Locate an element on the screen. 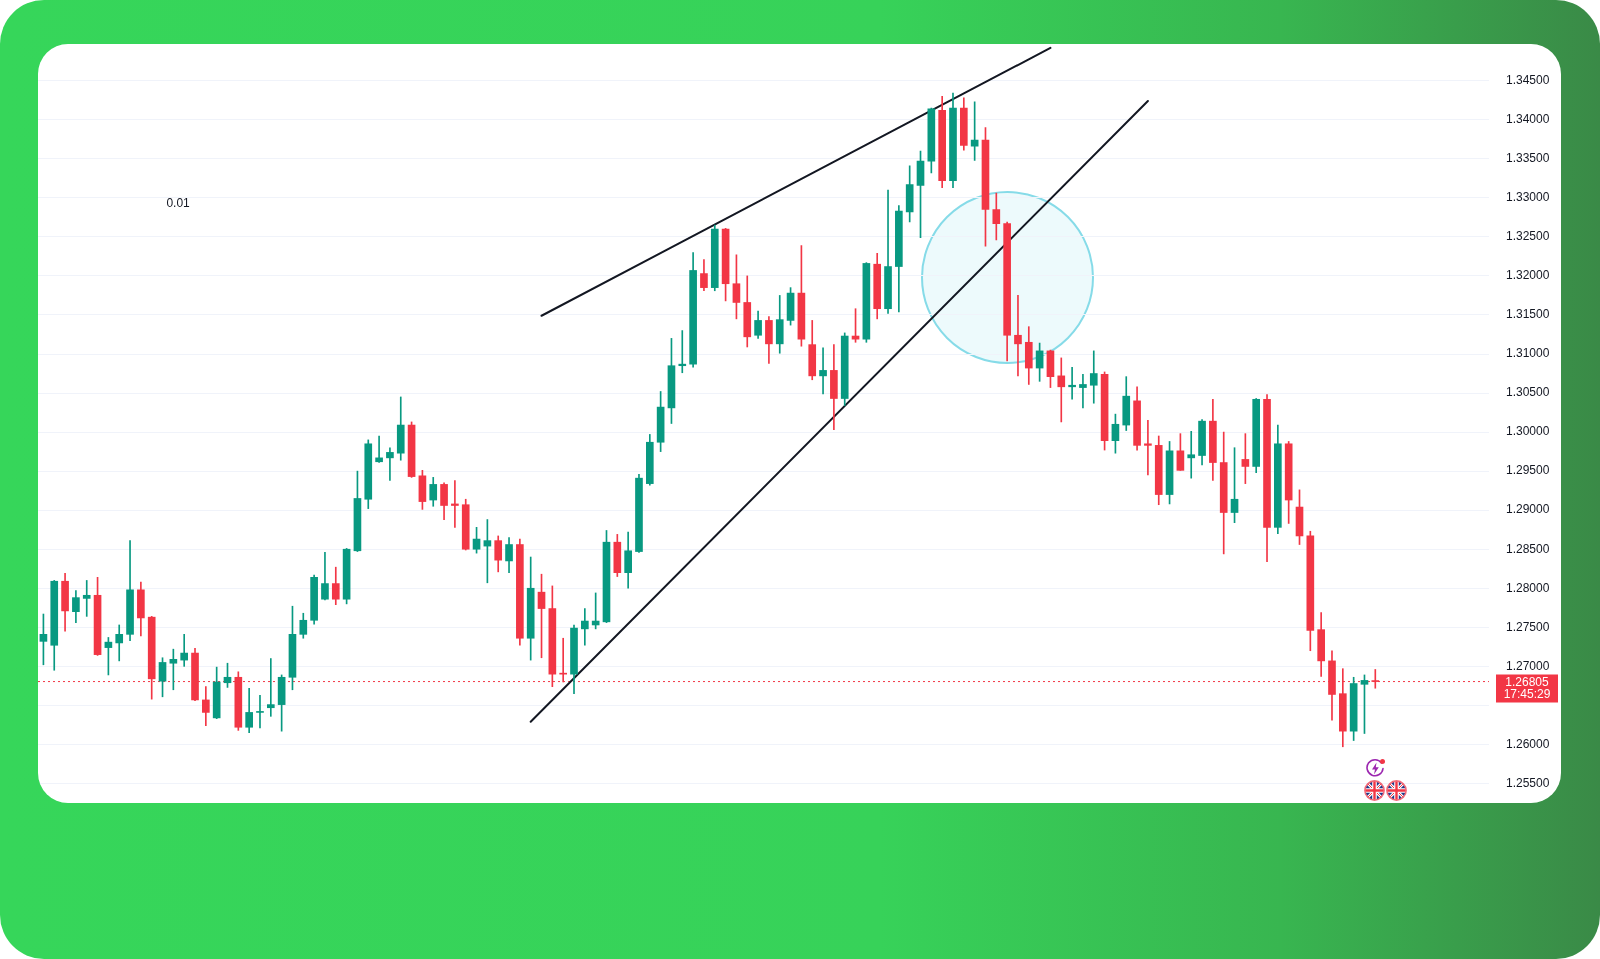 The height and width of the screenshot is (959, 1600). annotation: 0.01 is located at coordinates (178, 203).